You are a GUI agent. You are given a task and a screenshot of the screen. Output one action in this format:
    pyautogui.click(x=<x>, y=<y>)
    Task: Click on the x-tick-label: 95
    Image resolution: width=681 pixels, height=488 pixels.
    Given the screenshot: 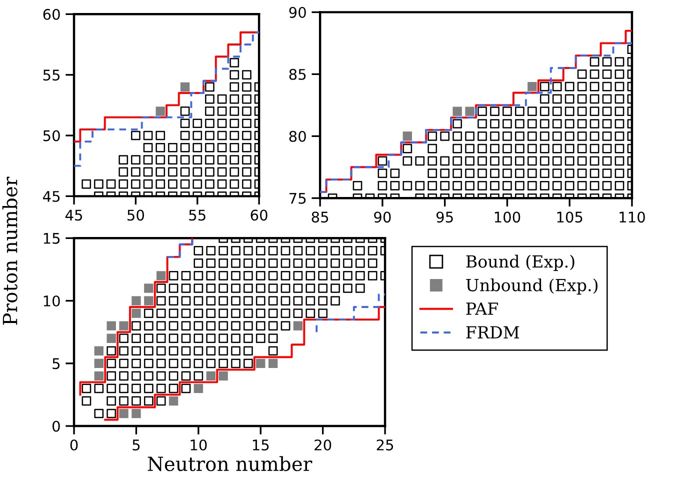 What is the action you would take?
    pyautogui.click(x=444, y=217)
    